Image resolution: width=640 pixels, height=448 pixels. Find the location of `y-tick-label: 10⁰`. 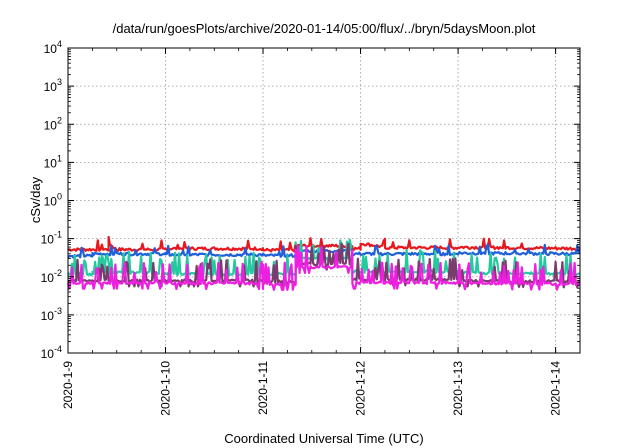

y-tick-label: 10⁰ is located at coordinates (53, 200).